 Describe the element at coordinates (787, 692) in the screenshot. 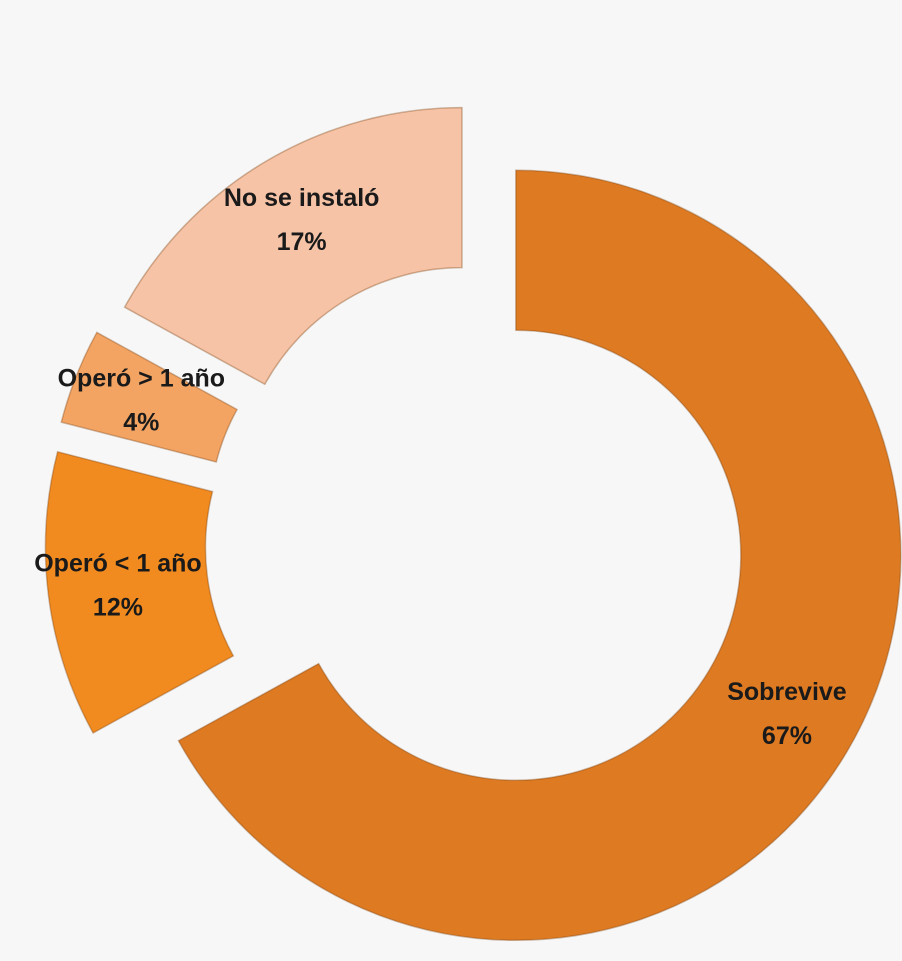

I see `slice-label: Sobrevive` at that location.